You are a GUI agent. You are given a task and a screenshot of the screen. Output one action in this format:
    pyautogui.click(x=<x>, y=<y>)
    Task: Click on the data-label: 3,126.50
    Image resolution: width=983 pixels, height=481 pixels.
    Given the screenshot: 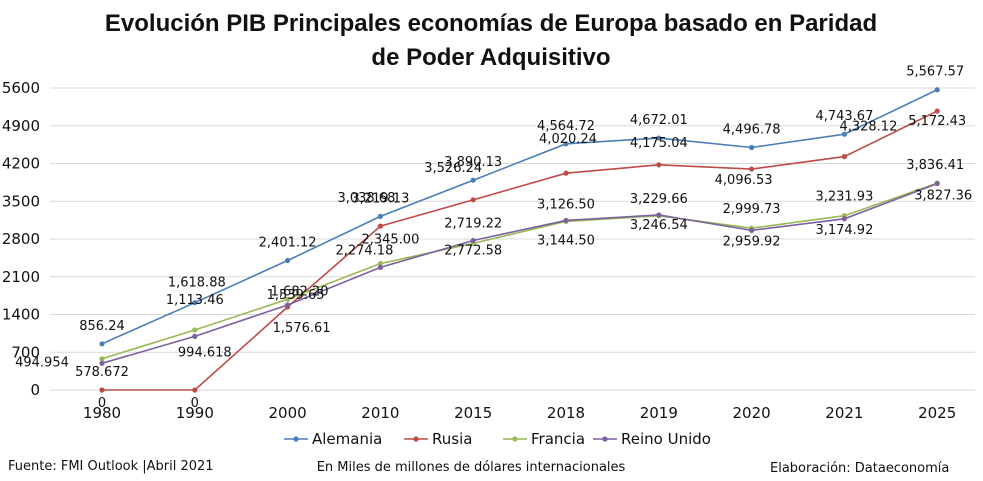 What is the action you would take?
    pyautogui.click(x=566, y=204)
    